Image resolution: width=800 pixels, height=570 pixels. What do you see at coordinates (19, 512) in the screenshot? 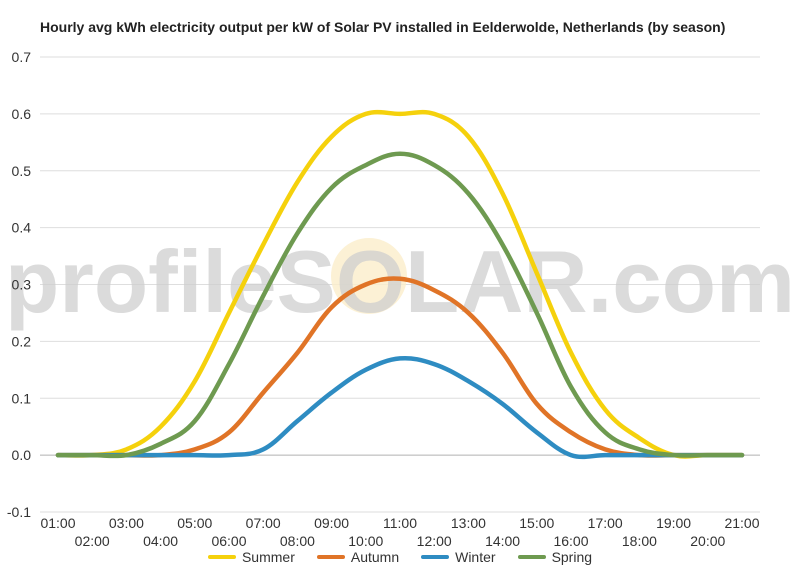
I see `y-tick-label-0: -0.1` at bounding box center [19, 512].